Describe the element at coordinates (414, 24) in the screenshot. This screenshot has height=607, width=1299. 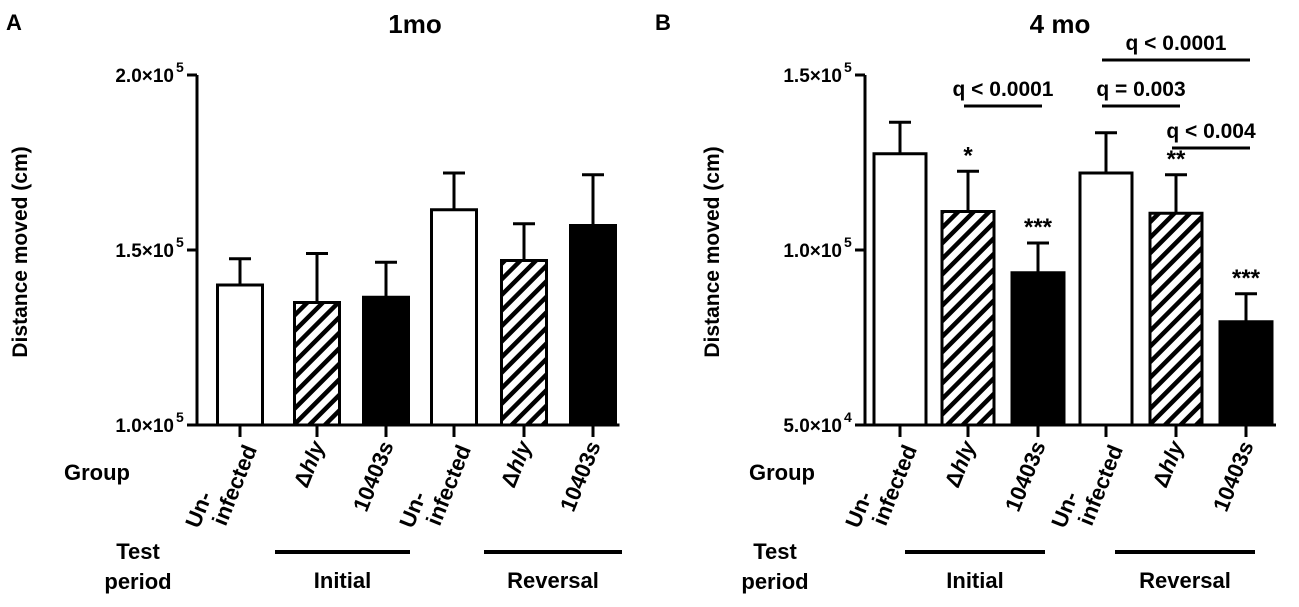
I see `chart-title: 1mo` at that location.